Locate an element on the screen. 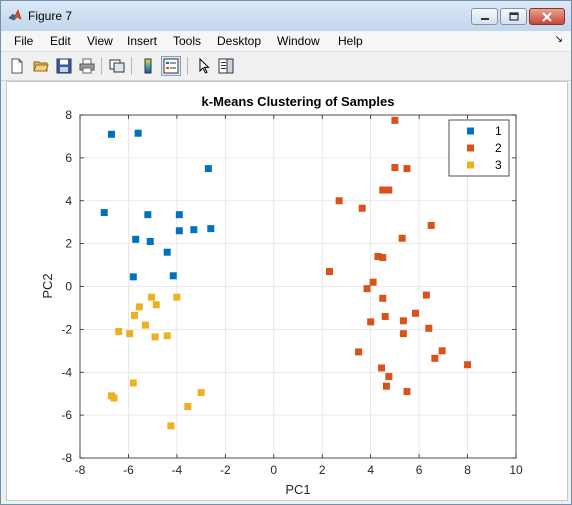 The height and width of the screenshot is (505, 572). chart-title: k-Means Clustering of Samples is located at coordinates (298, 101).